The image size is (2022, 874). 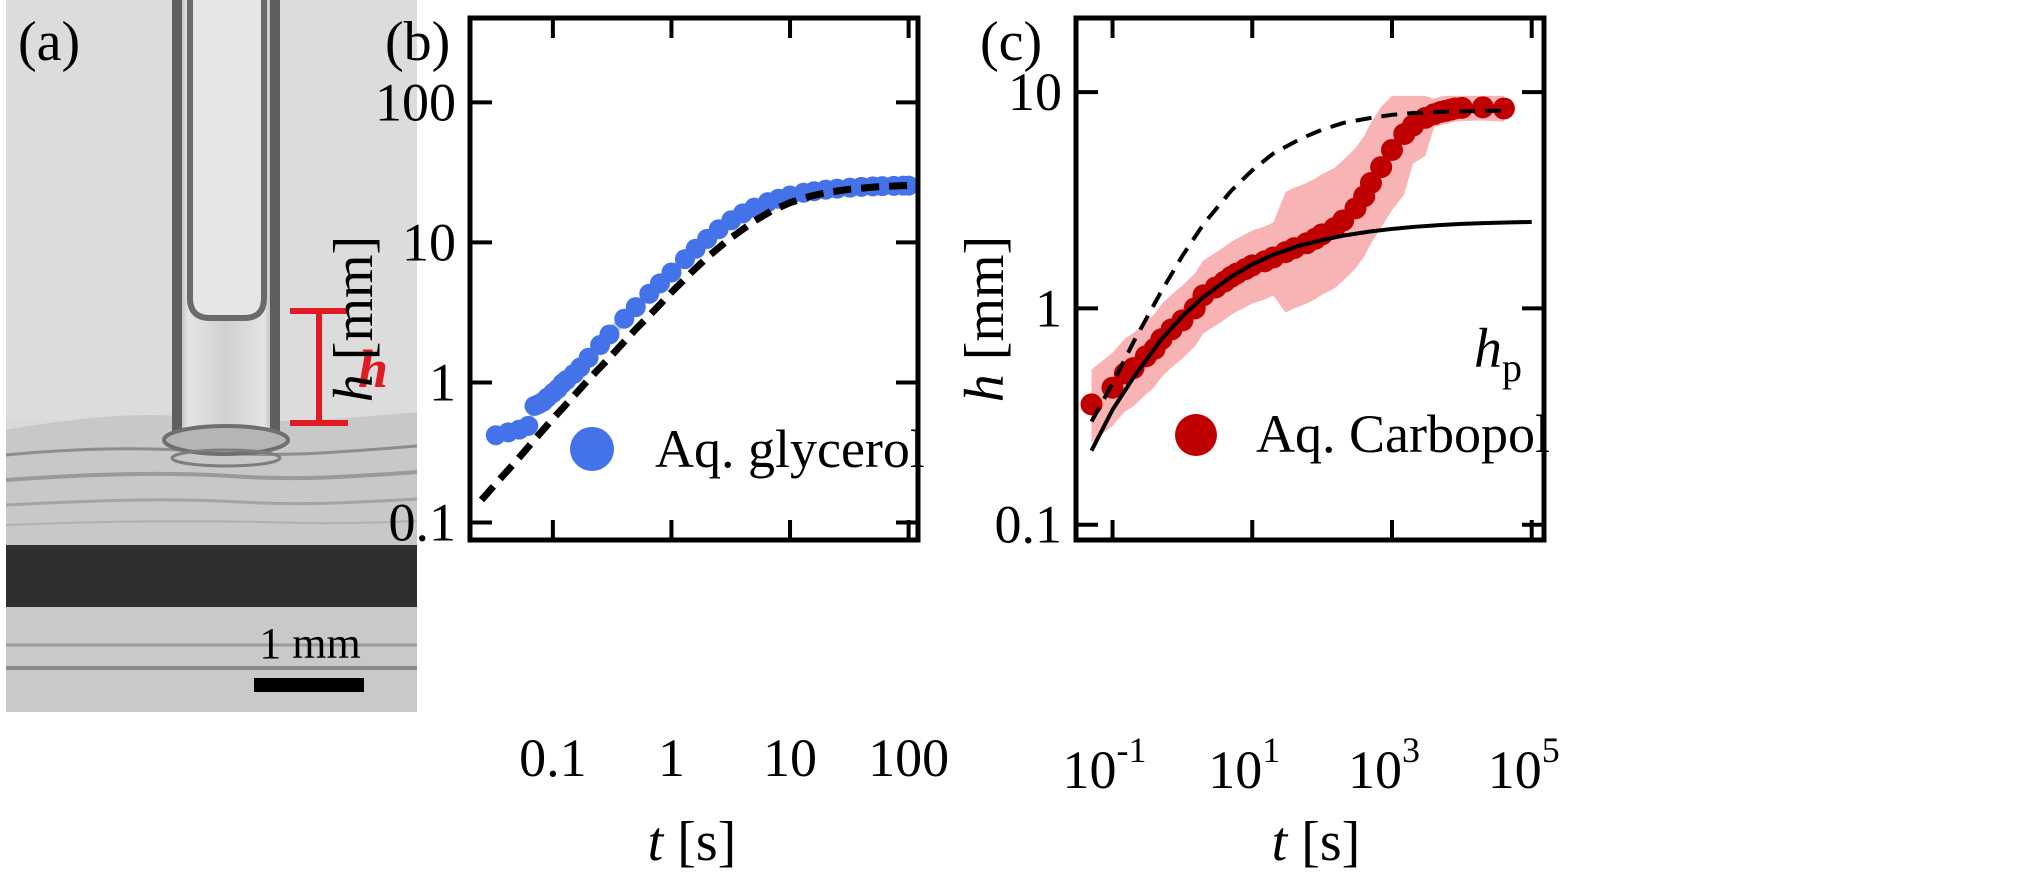 I want to click on hp-curve, so click(x=1310, y=335).